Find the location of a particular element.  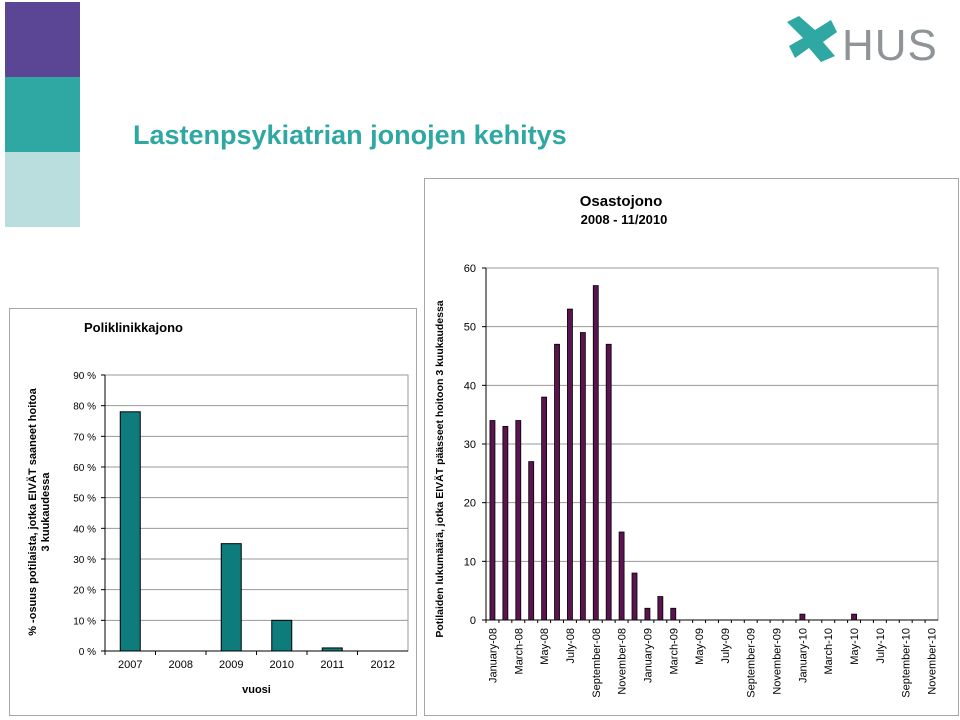

y-tick-label: 30 is located at coordinates (470, 445).